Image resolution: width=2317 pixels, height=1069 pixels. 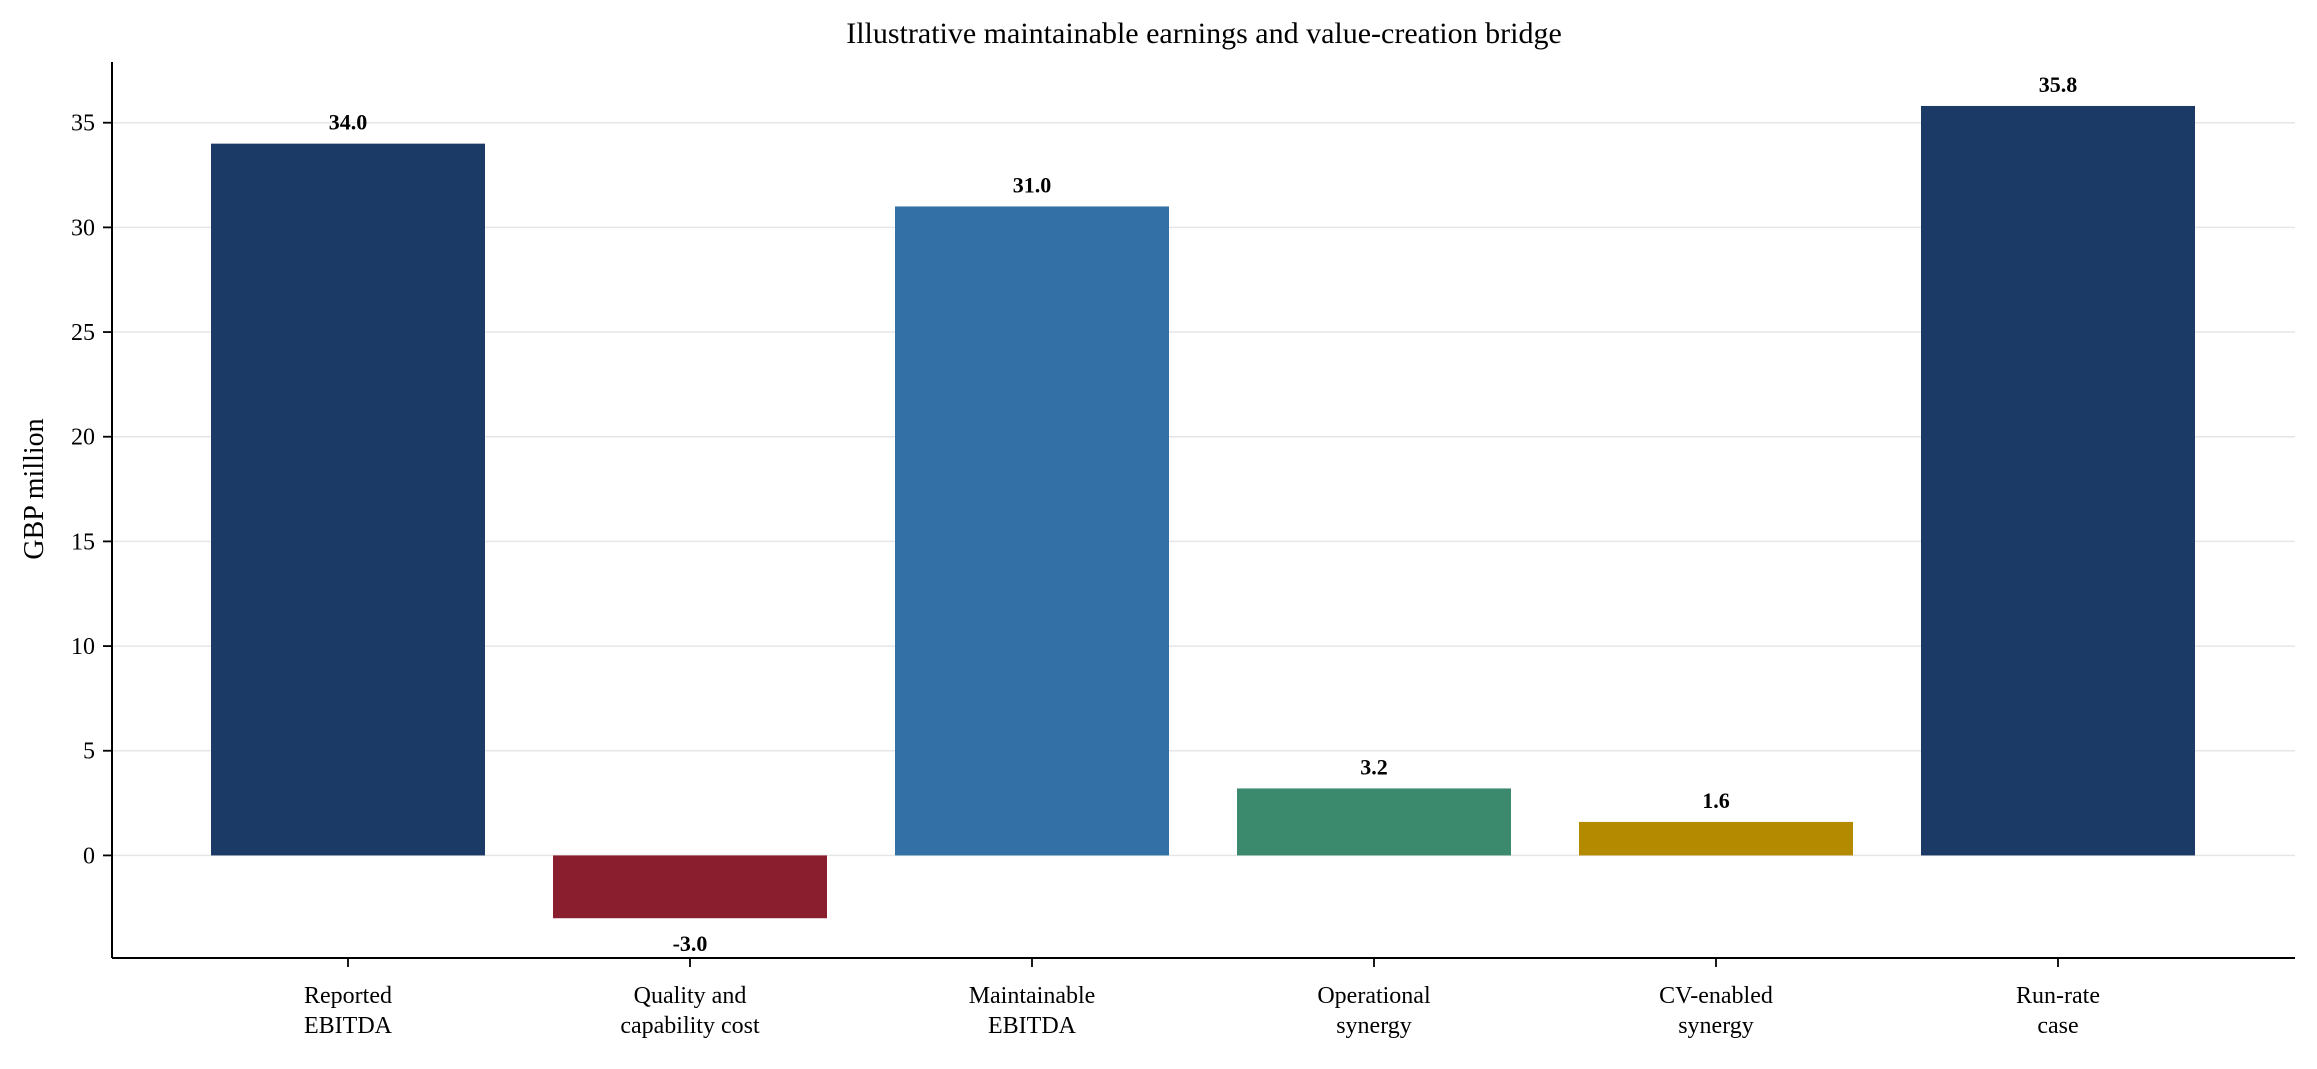 What do you see at coordinates (83, 542) in the screenshot?
I see `y-tick-label: 15` at bounding box center [83, 542].